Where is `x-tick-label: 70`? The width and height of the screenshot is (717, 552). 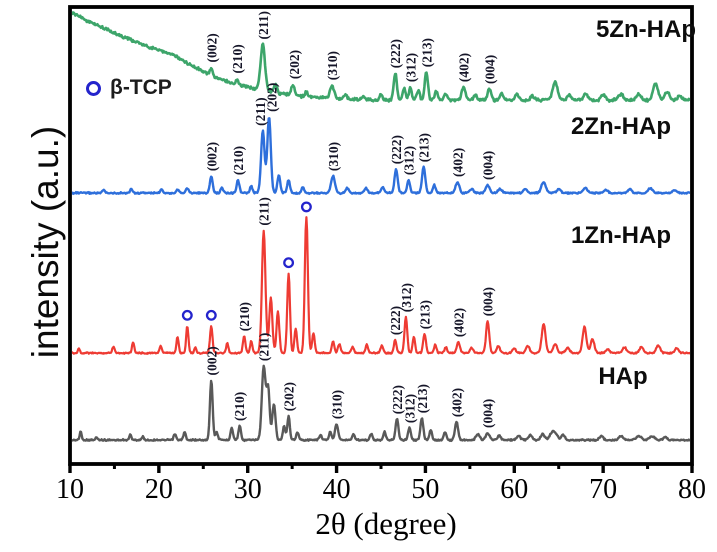 x-tick-label: 70 is located at coordinates (603, 489).